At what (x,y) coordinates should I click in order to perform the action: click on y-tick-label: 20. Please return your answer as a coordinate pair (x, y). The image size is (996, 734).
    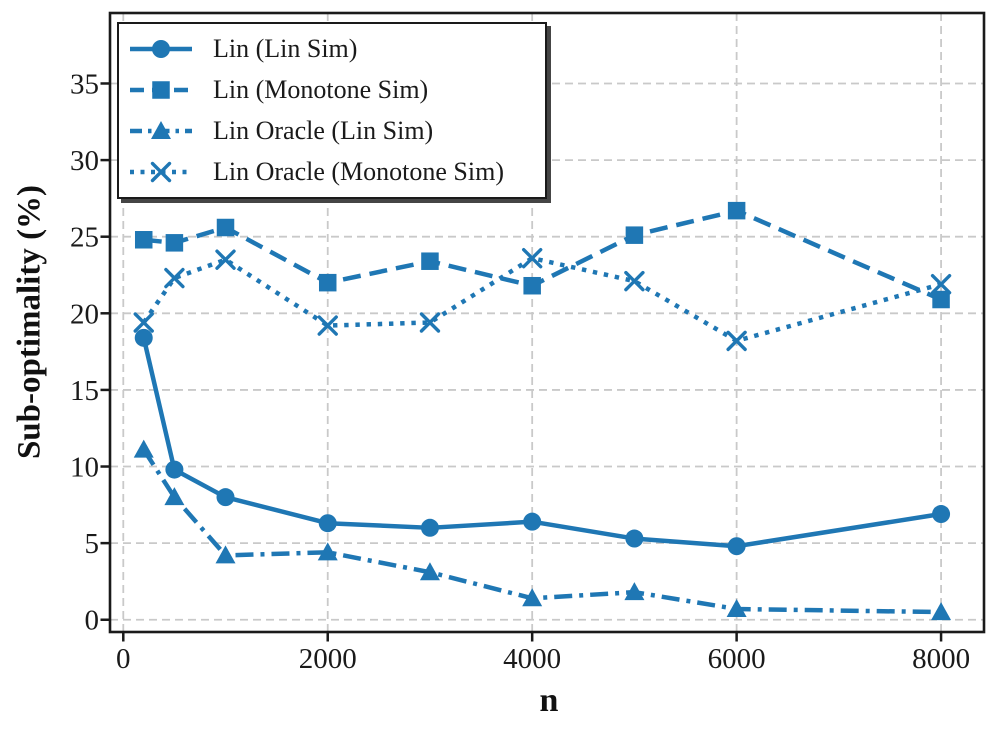
    Looking at the image, I should click on (84, 314).